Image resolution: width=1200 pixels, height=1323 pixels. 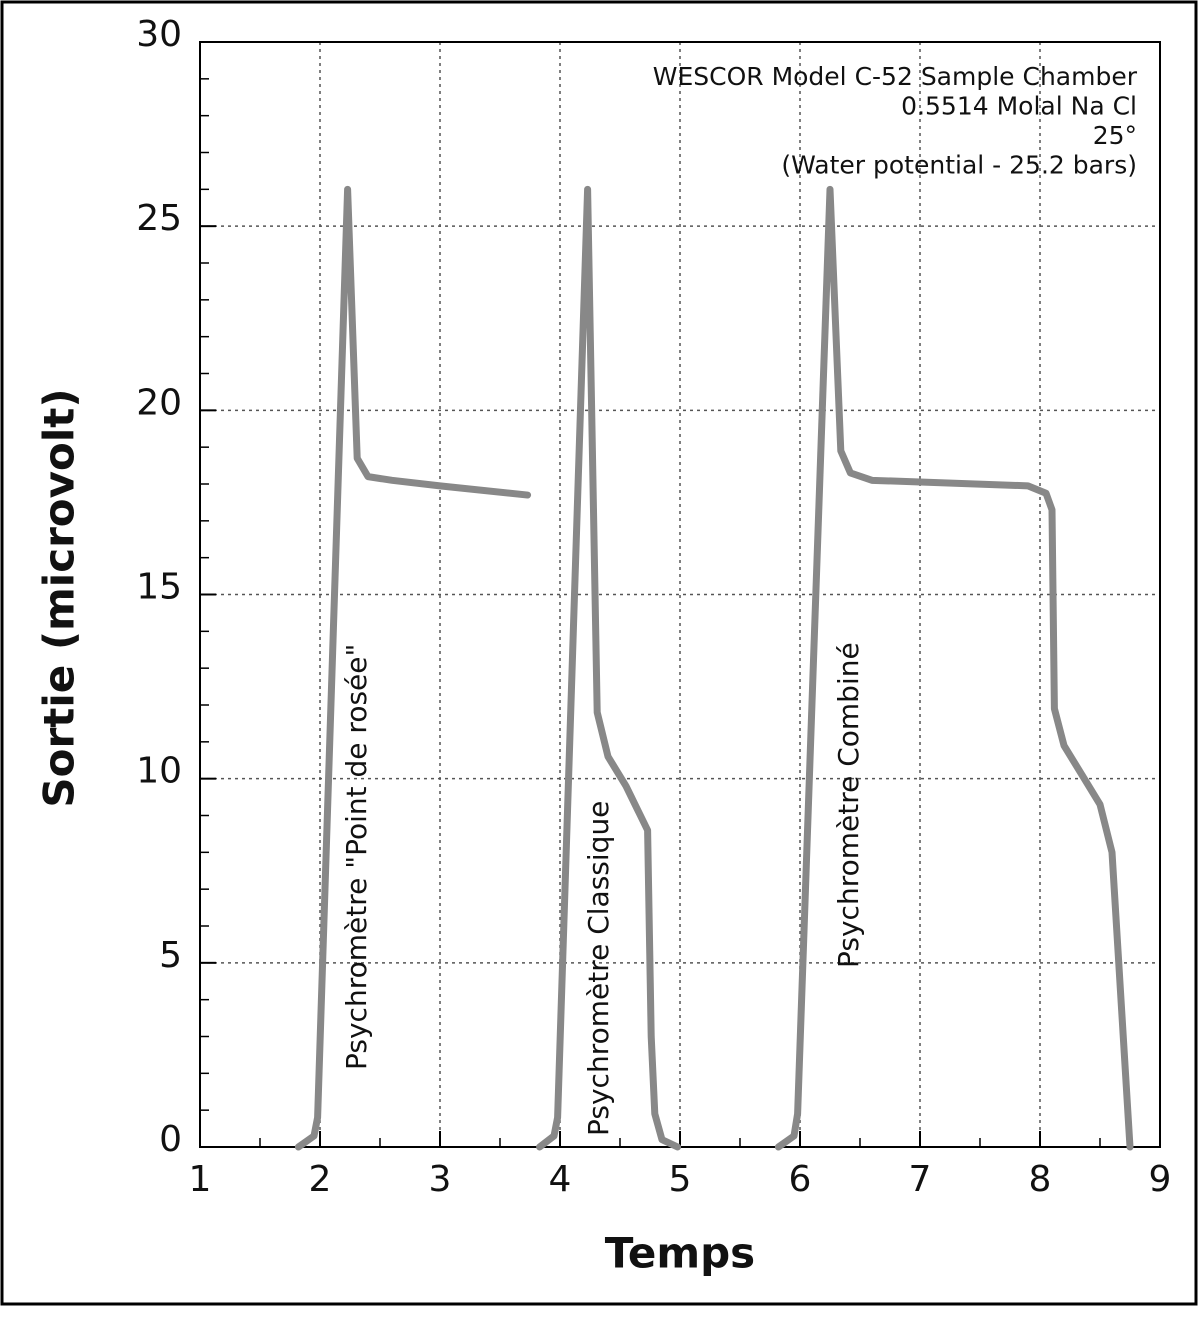 I want to click on x-tick-label: 7, so click(x=920, y=1179).